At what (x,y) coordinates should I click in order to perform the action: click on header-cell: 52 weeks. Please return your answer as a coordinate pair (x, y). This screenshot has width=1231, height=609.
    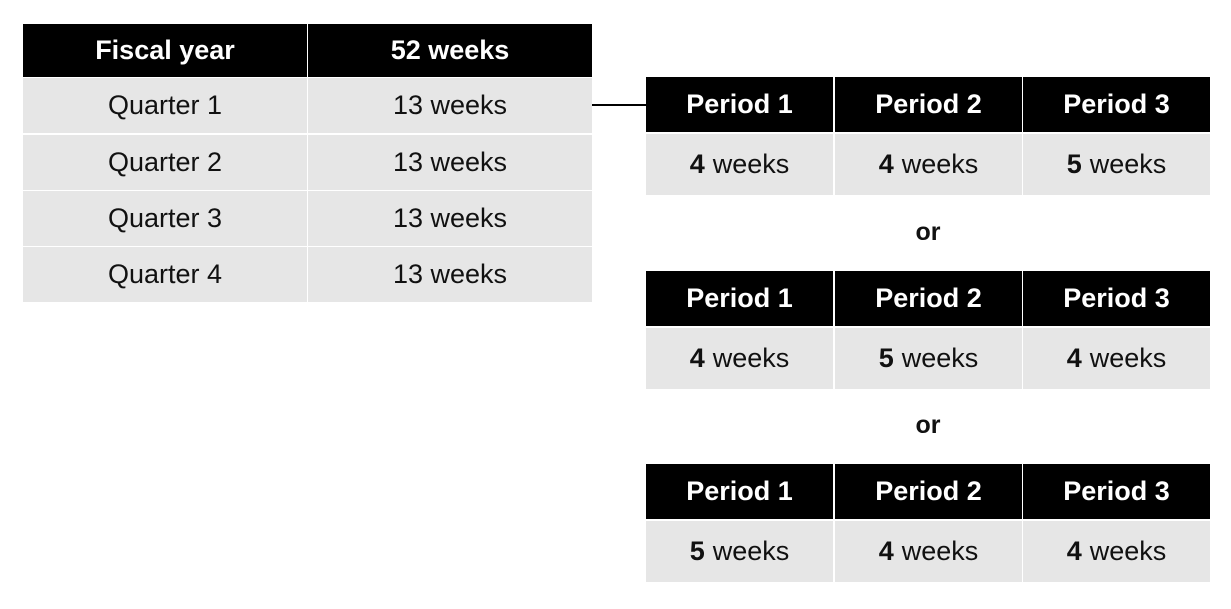
    Looking at the image, I should click on (450, 50).